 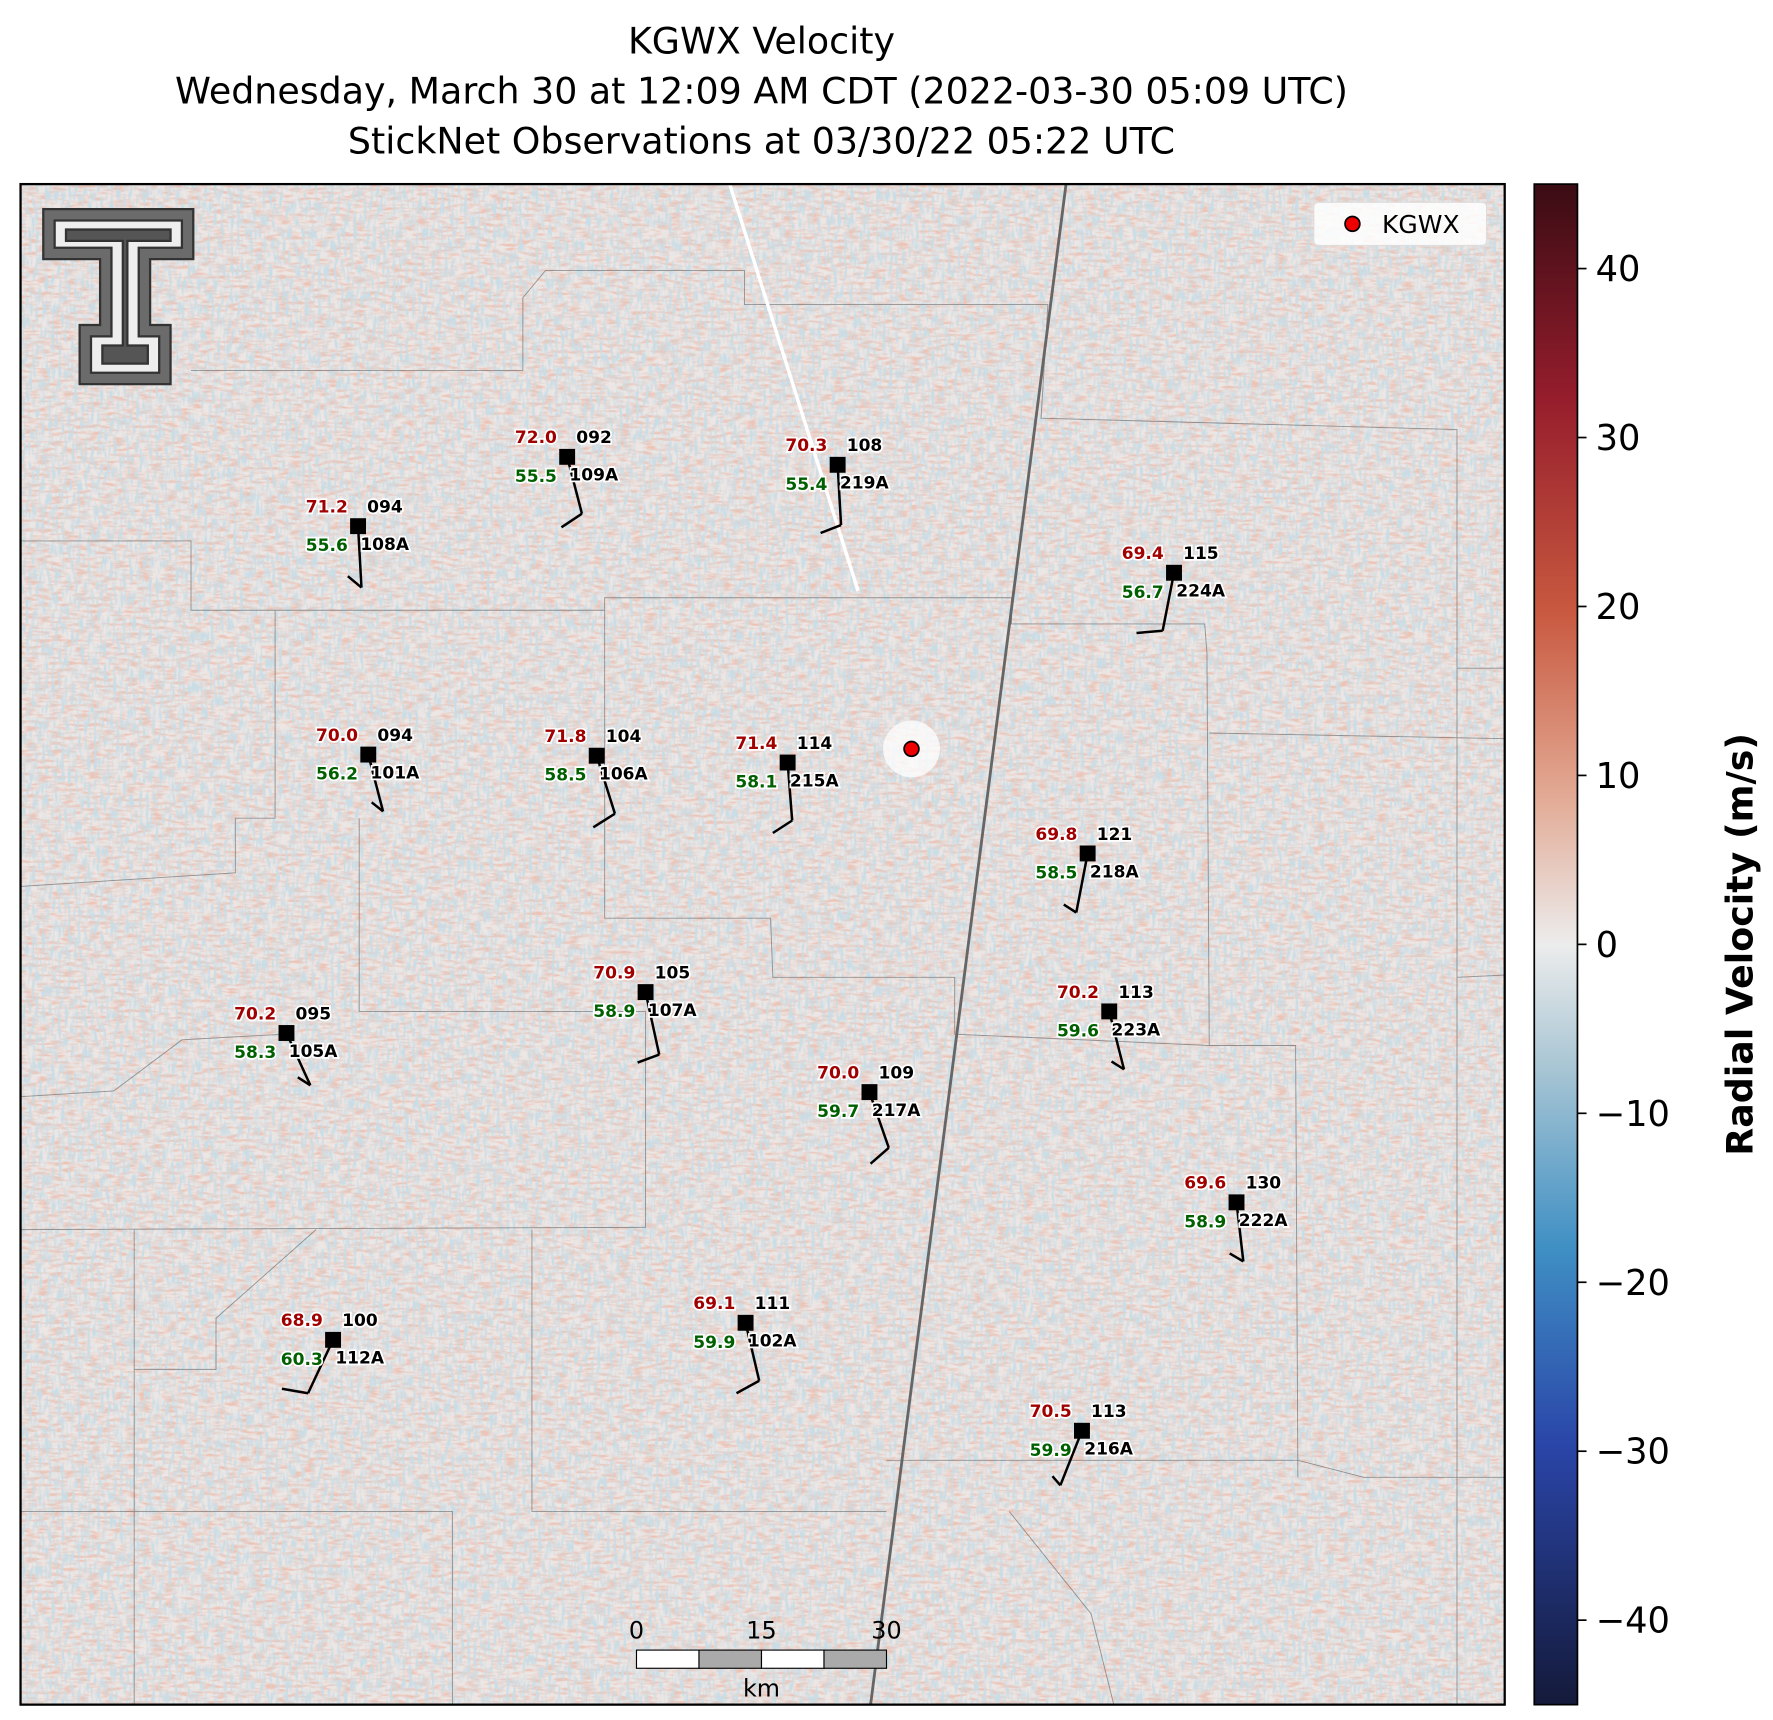 I want to click on colorbar-tick-label: 30, so click(x=1618, y=438).